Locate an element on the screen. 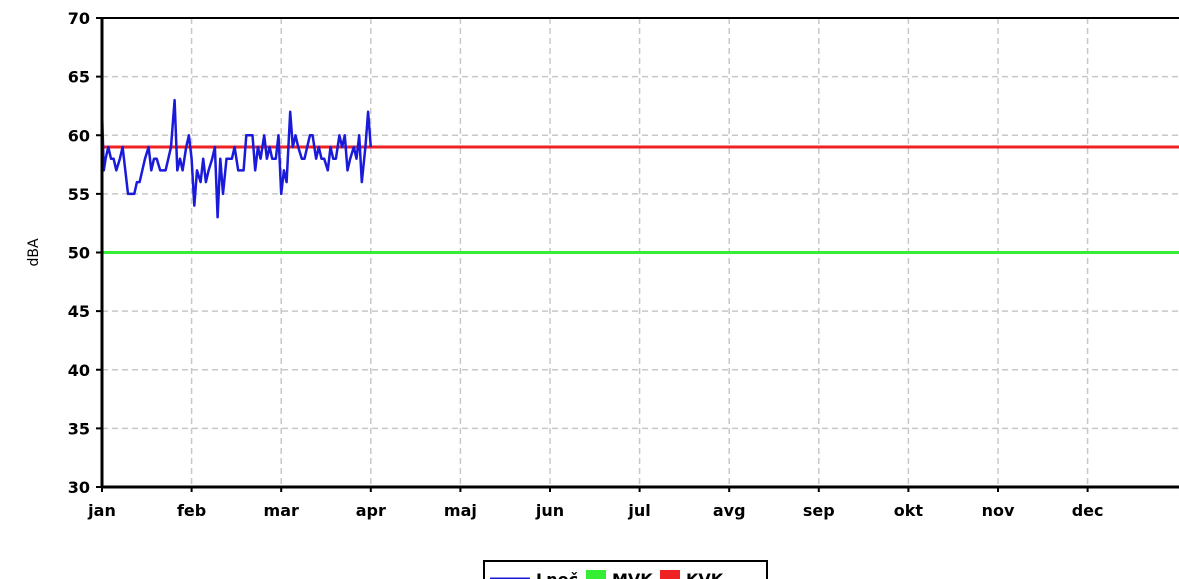 This screenshot has width=1179, height=579. y-tick-label: 30 is located at coordinates (79, 487).